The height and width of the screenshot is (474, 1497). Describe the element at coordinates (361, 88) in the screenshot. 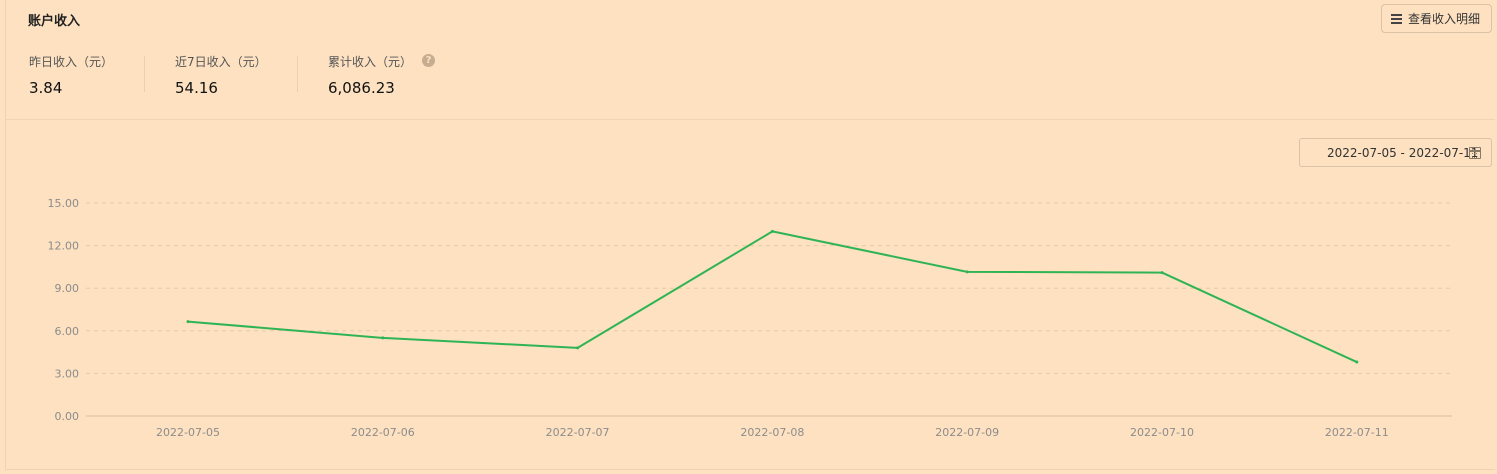

I see `stat-total-value: 6,086.23` at that location.